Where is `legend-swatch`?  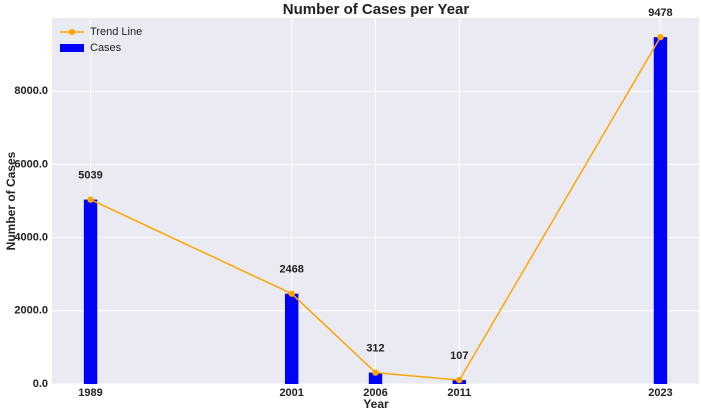 legend-swatch is located at coordinates (72, 48).